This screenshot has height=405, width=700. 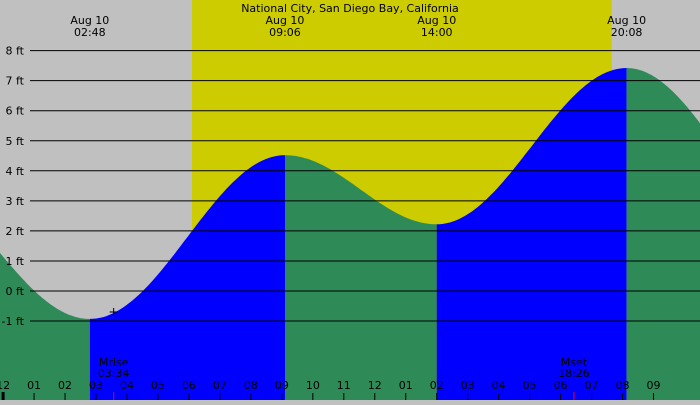 What do you see at coordinates (114, 362) in the screenshot?
I see `moon-event-label: Mrise` at bounding box center [114, 362].